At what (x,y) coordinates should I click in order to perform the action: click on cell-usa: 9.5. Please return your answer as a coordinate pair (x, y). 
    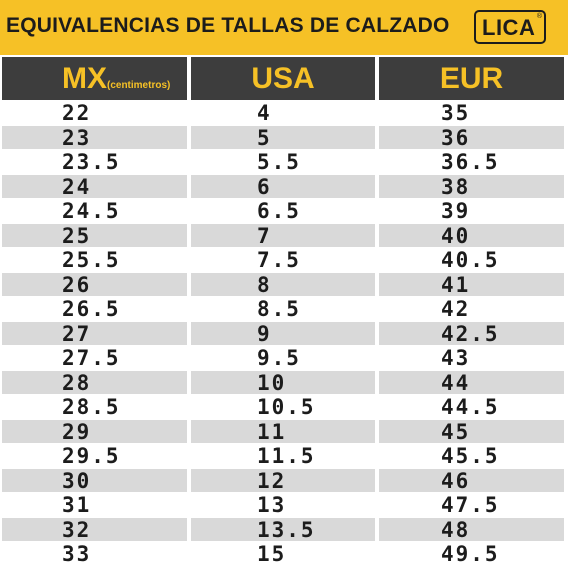
    Looking at the image, I should click on (279, 358).